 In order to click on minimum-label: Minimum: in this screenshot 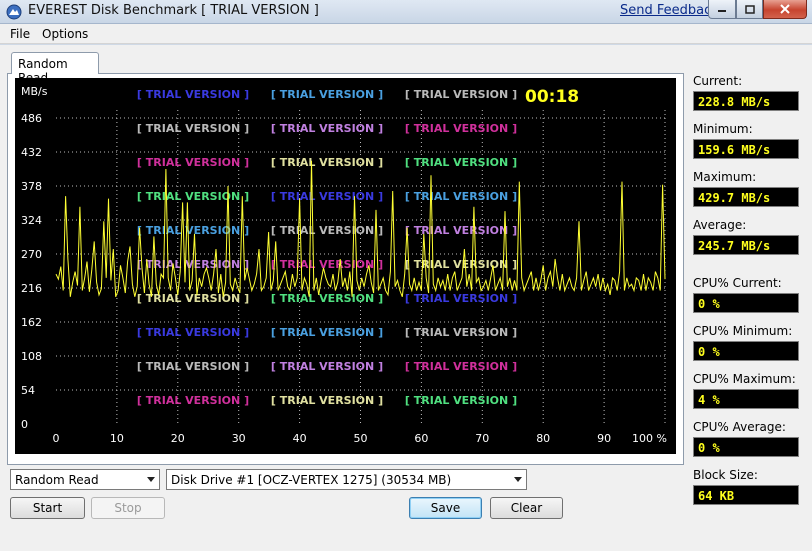, I will do `click(723, 129)`.